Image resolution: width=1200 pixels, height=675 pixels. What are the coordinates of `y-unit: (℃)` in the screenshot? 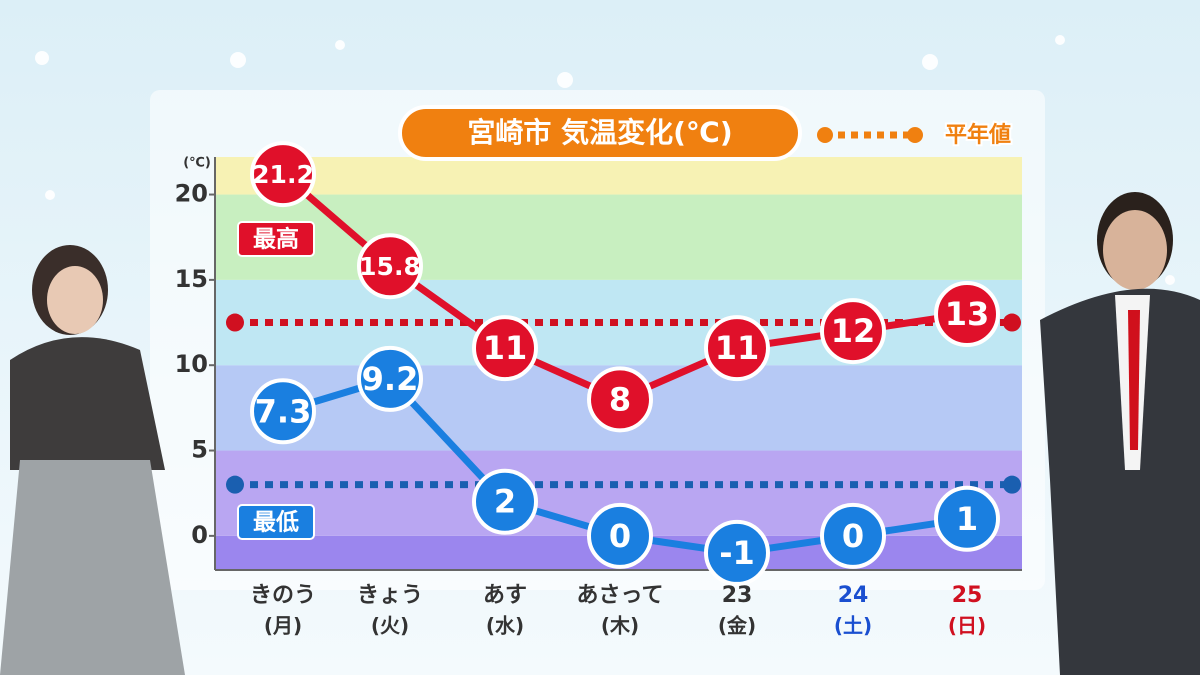 It's located at (197, 163).